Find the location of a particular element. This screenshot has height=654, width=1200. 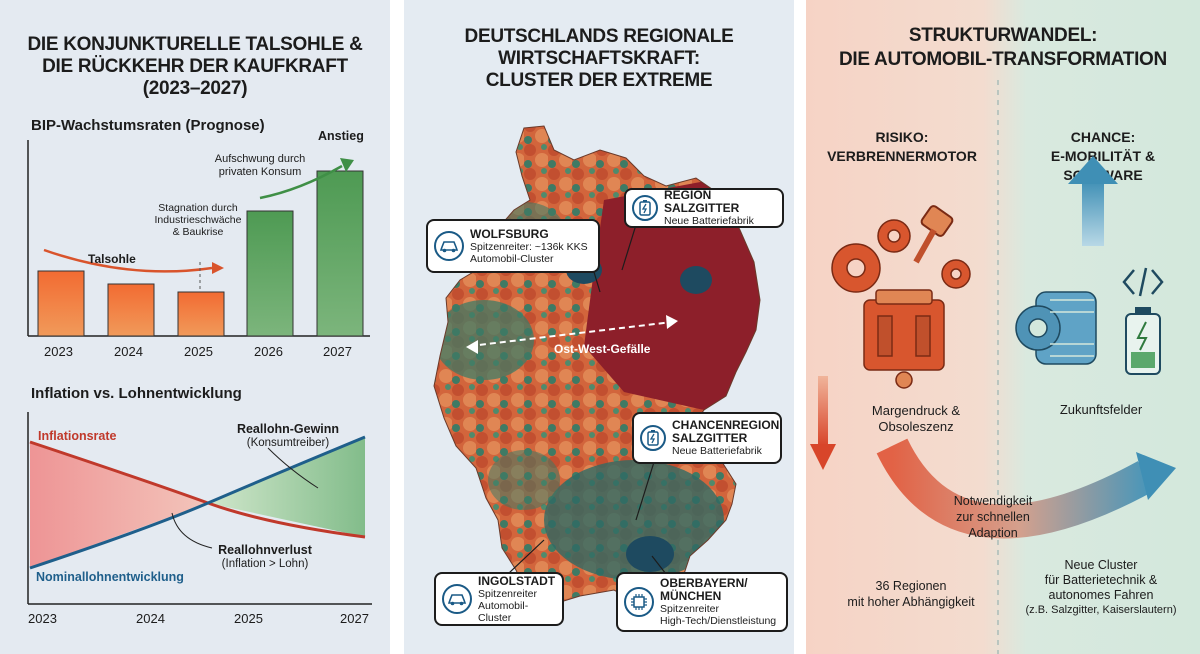

label-aufschwung: Aufschwung durch privaten Konsum is located at coordinates (260, 165).